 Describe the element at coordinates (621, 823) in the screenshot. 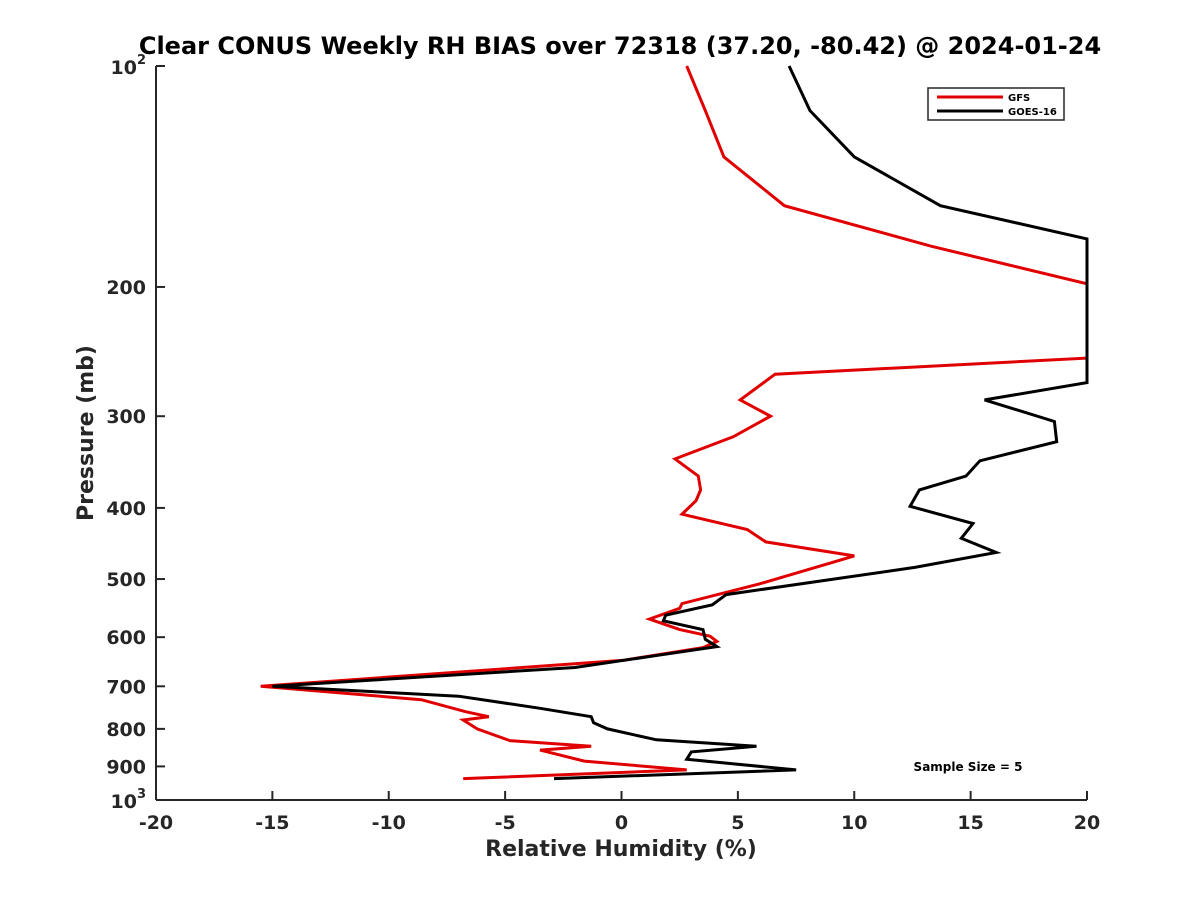

I see `x-tick-label: 0` at that location.